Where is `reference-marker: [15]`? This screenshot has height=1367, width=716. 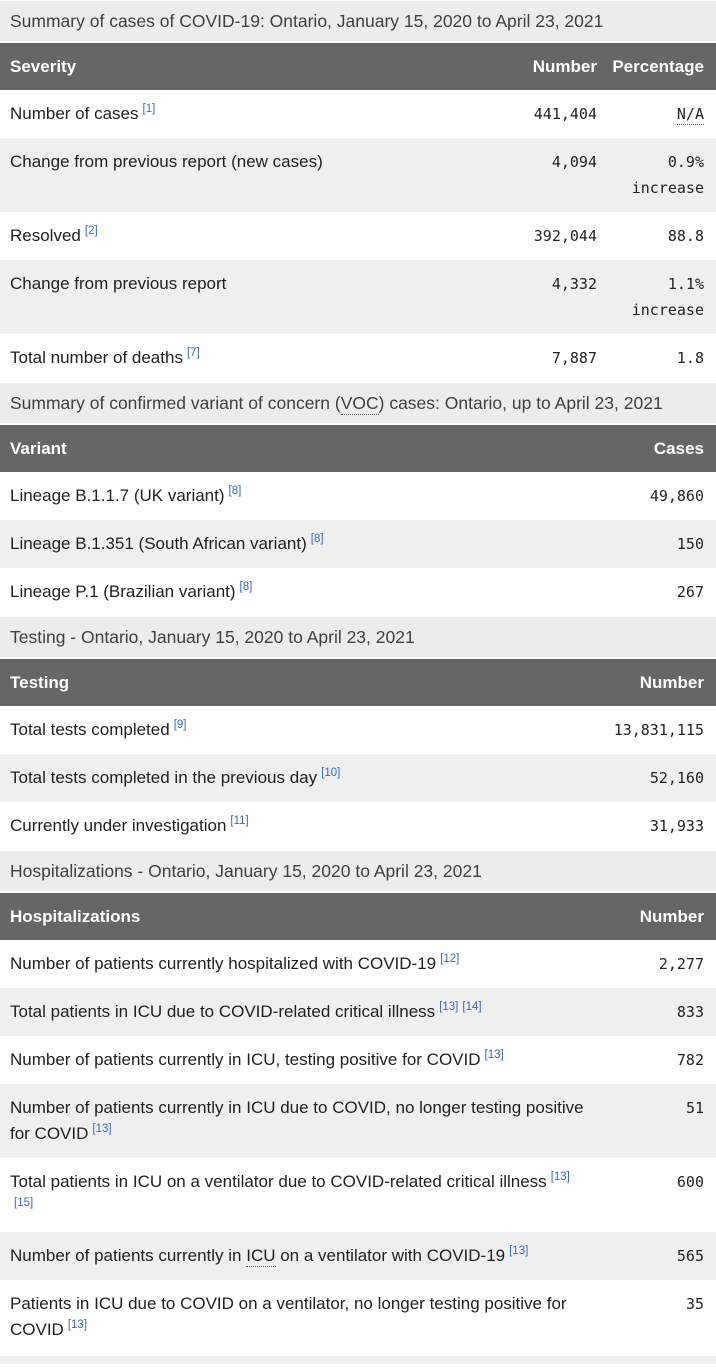 reference-marker: [15] is located at coordinates (24, 1203).